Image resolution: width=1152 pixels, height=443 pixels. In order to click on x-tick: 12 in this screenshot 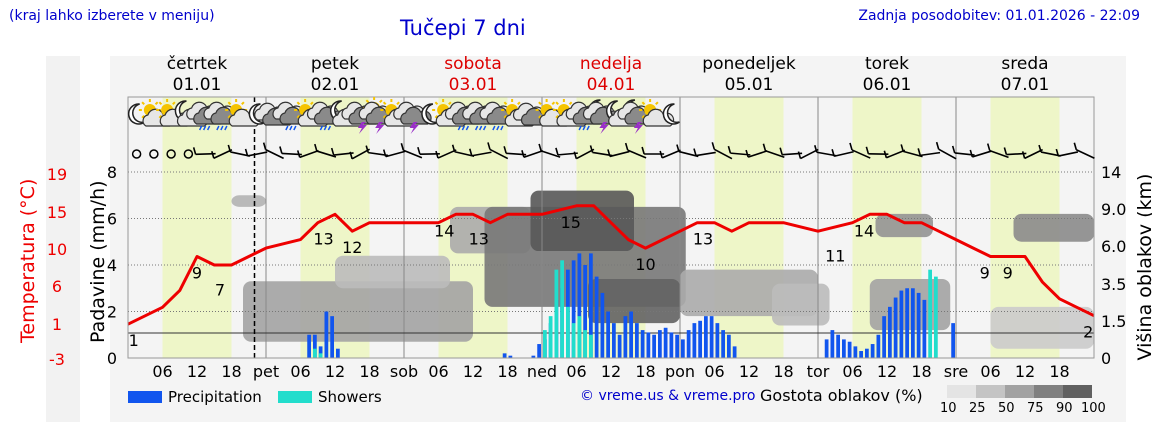, I will do `click(473, 371)`.